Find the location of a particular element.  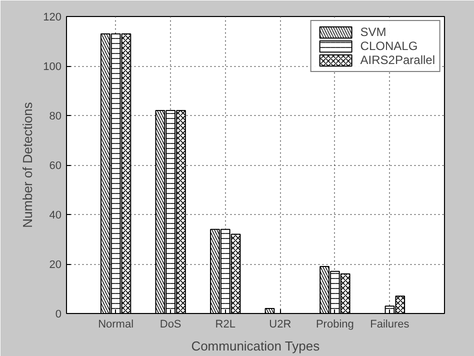

y-tick-label: 40 is located at coordinates (55, 216).